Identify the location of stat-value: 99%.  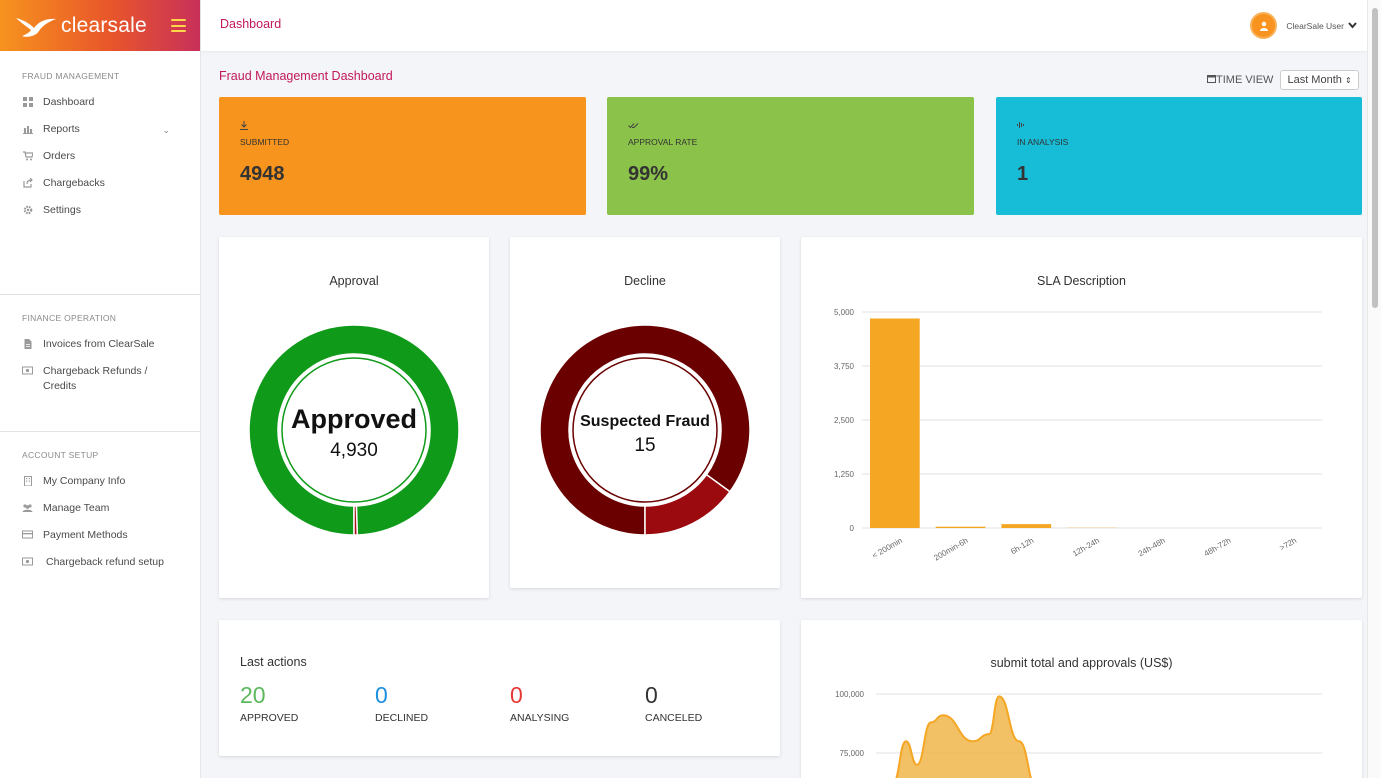
(648, 174).